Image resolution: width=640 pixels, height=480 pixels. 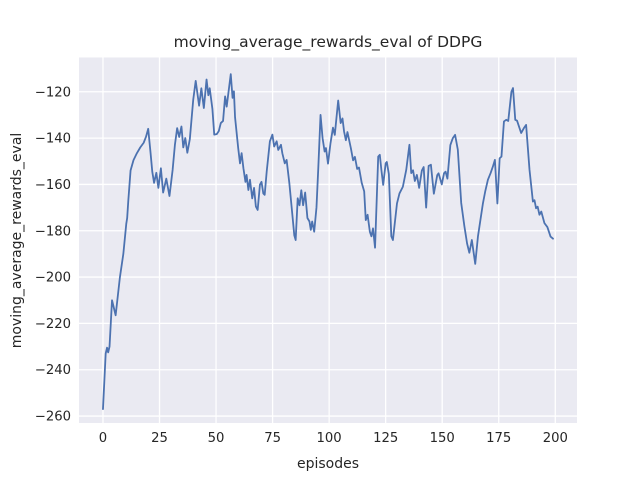 I want to click on y-tick-label: −160, so click(x=53, y=185).